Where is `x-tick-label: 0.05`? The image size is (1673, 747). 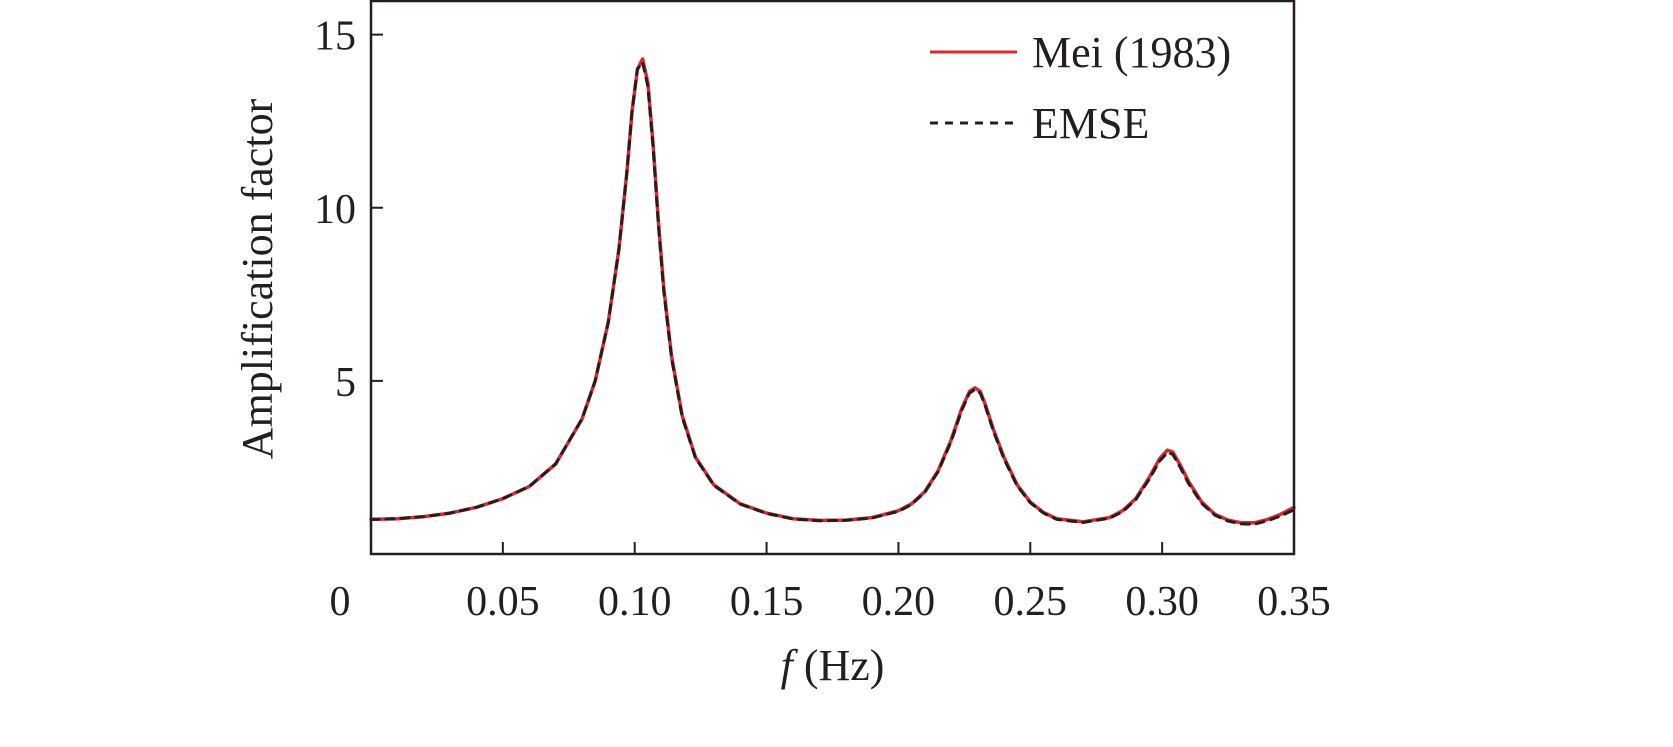
x-tick-label: 0.05 is located at coordinates (503, 602).